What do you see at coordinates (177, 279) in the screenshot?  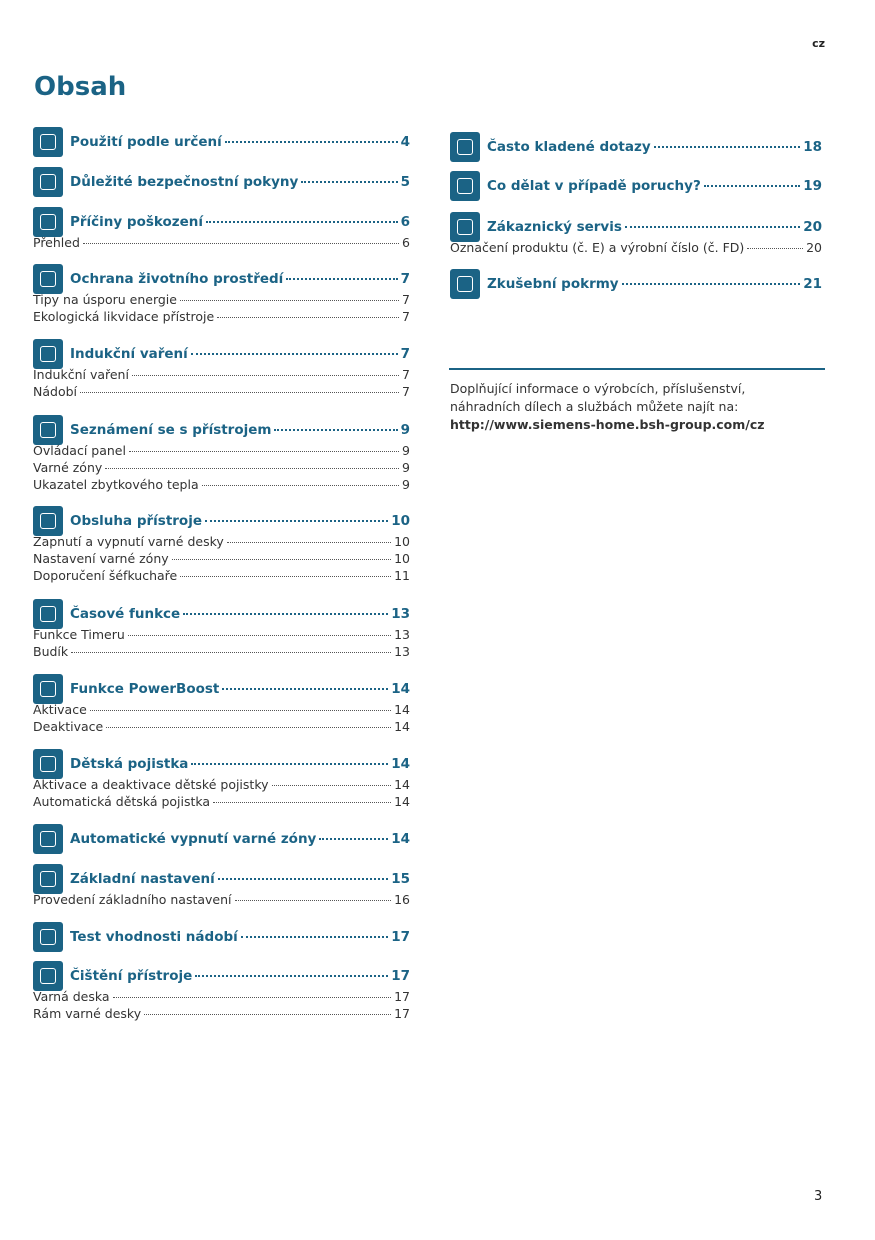 I see `section-heading-title: Ochrana životního prostředí` at bounding box center [177, 279].